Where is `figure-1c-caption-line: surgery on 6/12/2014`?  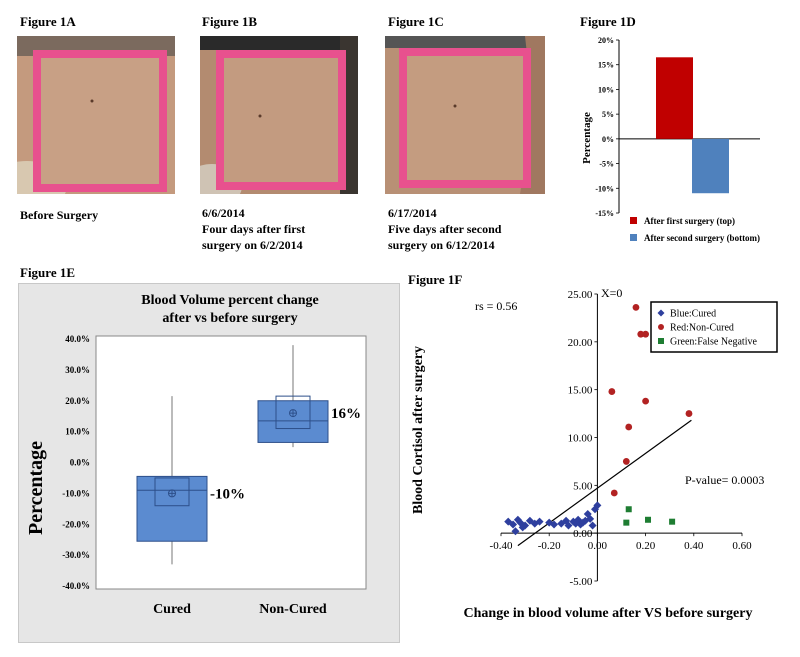 figure-1c-caption-line: surgery on 6/12/2014 is located at coordinates (441, 245).